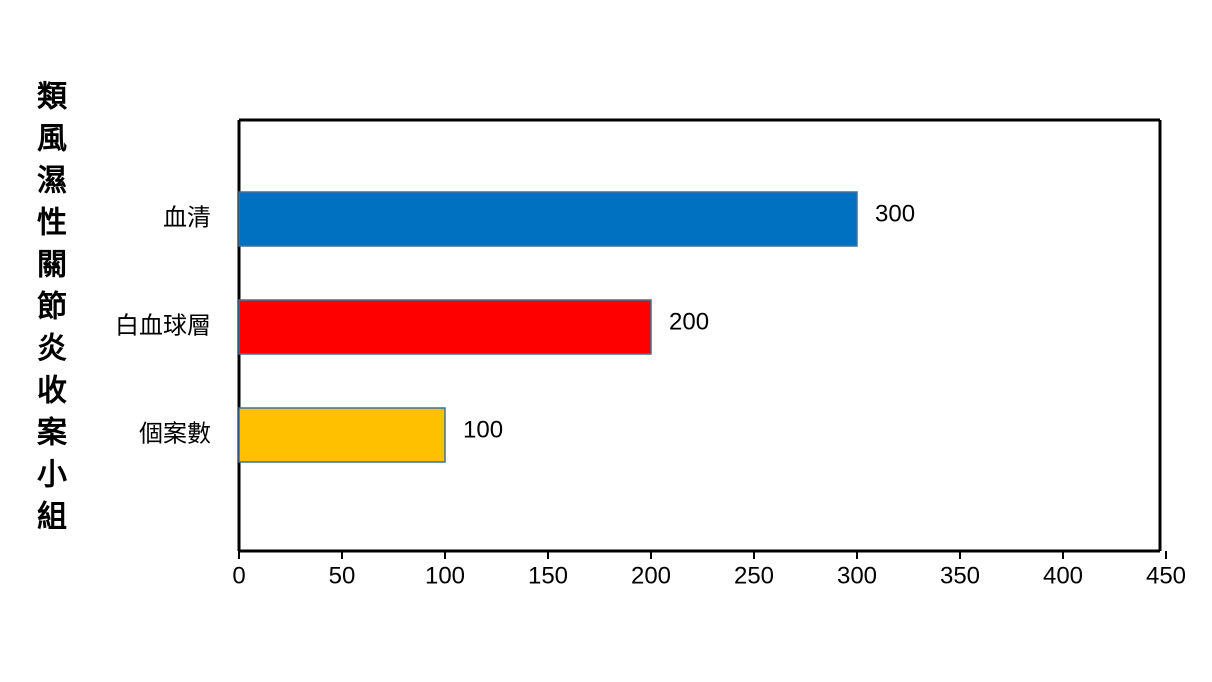 The width and height of the screenshot is (1212, 682). Describe the element at coordinates (895, 213) in the screenshot. I see `value-label: 300` at that location.